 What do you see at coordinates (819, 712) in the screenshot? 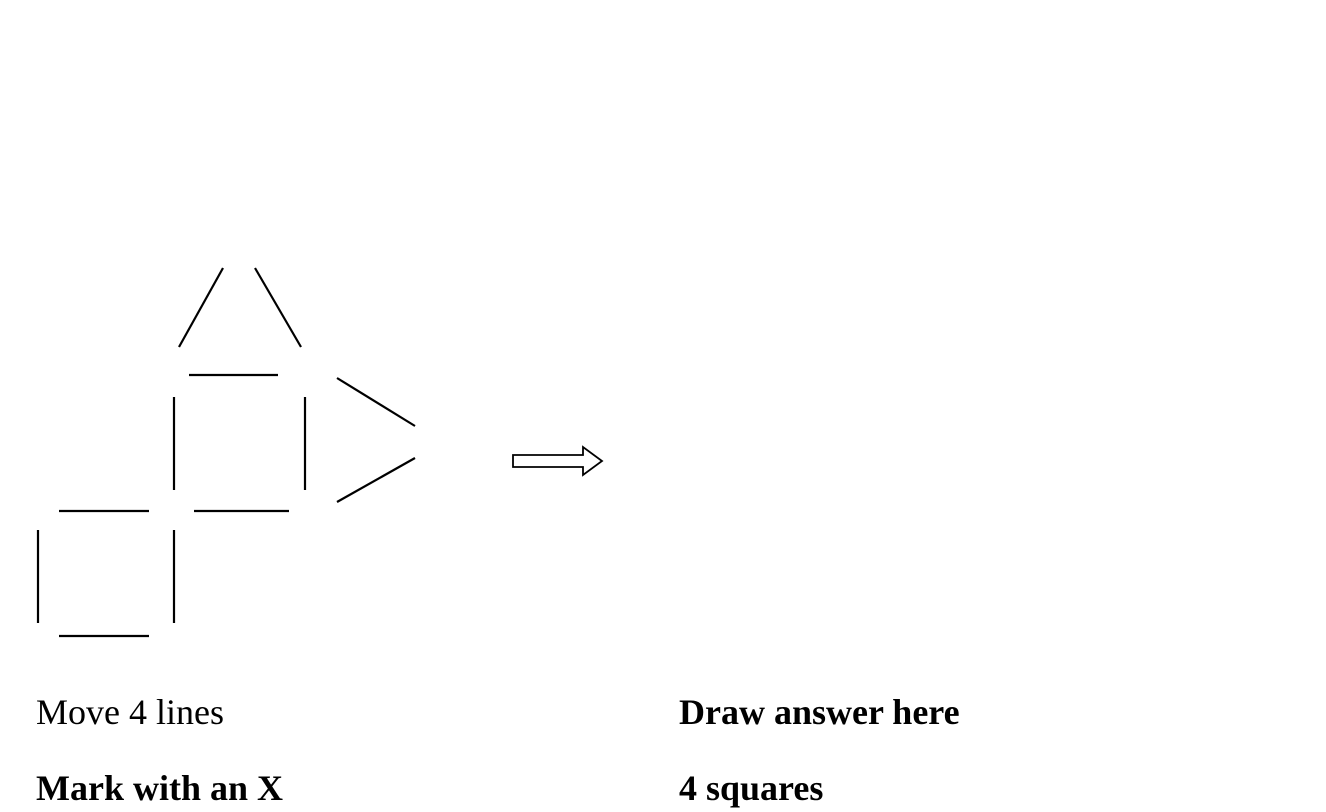
I see `instruction-draw: Draw answer here` at bounding box center [819, 712].